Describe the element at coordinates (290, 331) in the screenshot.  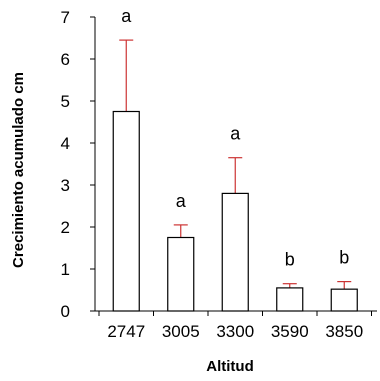
I see `x-tick-label: 3590` at that location.